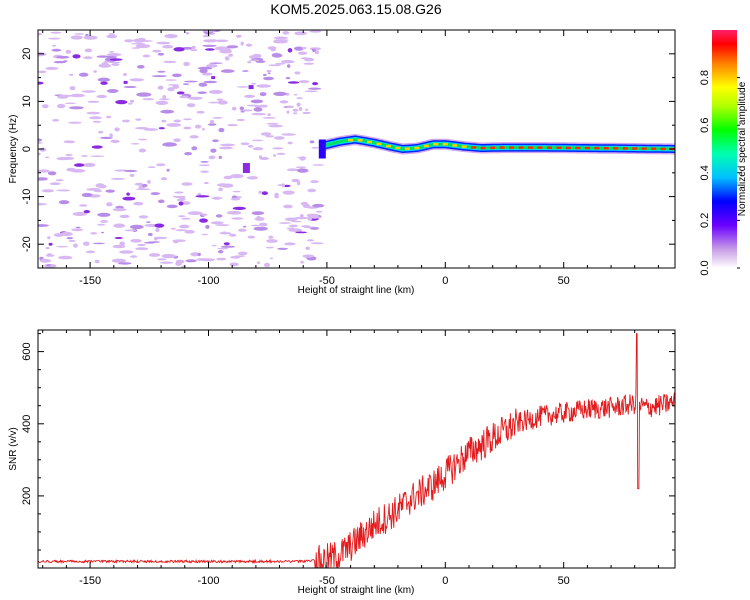  Describe the element at coordinates (355, 9) in the screenshot. I see `chart-title: KOM5.2025.063.15.08.G26` at that location.